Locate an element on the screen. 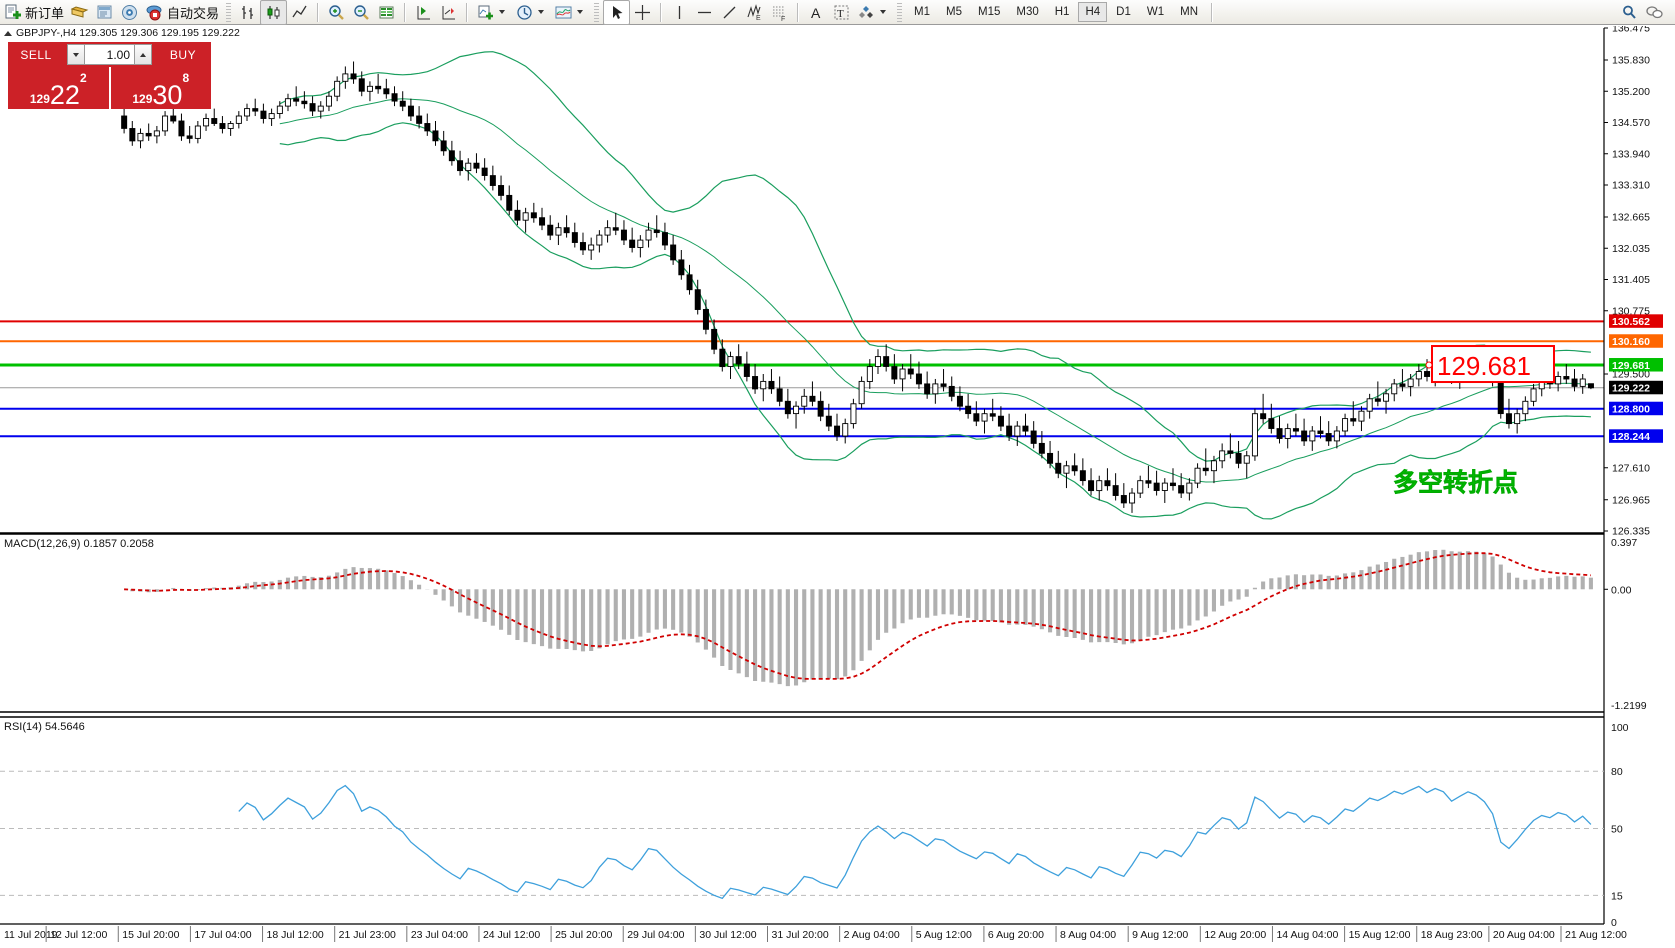 This screenshot has width=1675, height=948. timeframe-m1: M1 is located at coordinates (922, 12).